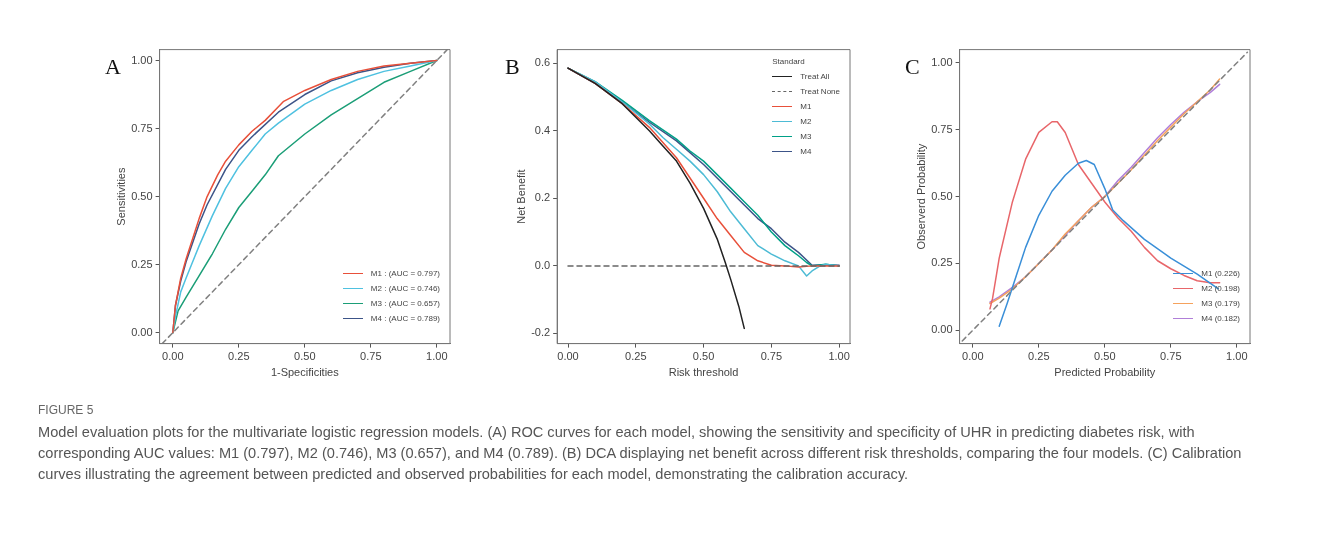  I want to click on legend-title: Standard, so click(789, 61).